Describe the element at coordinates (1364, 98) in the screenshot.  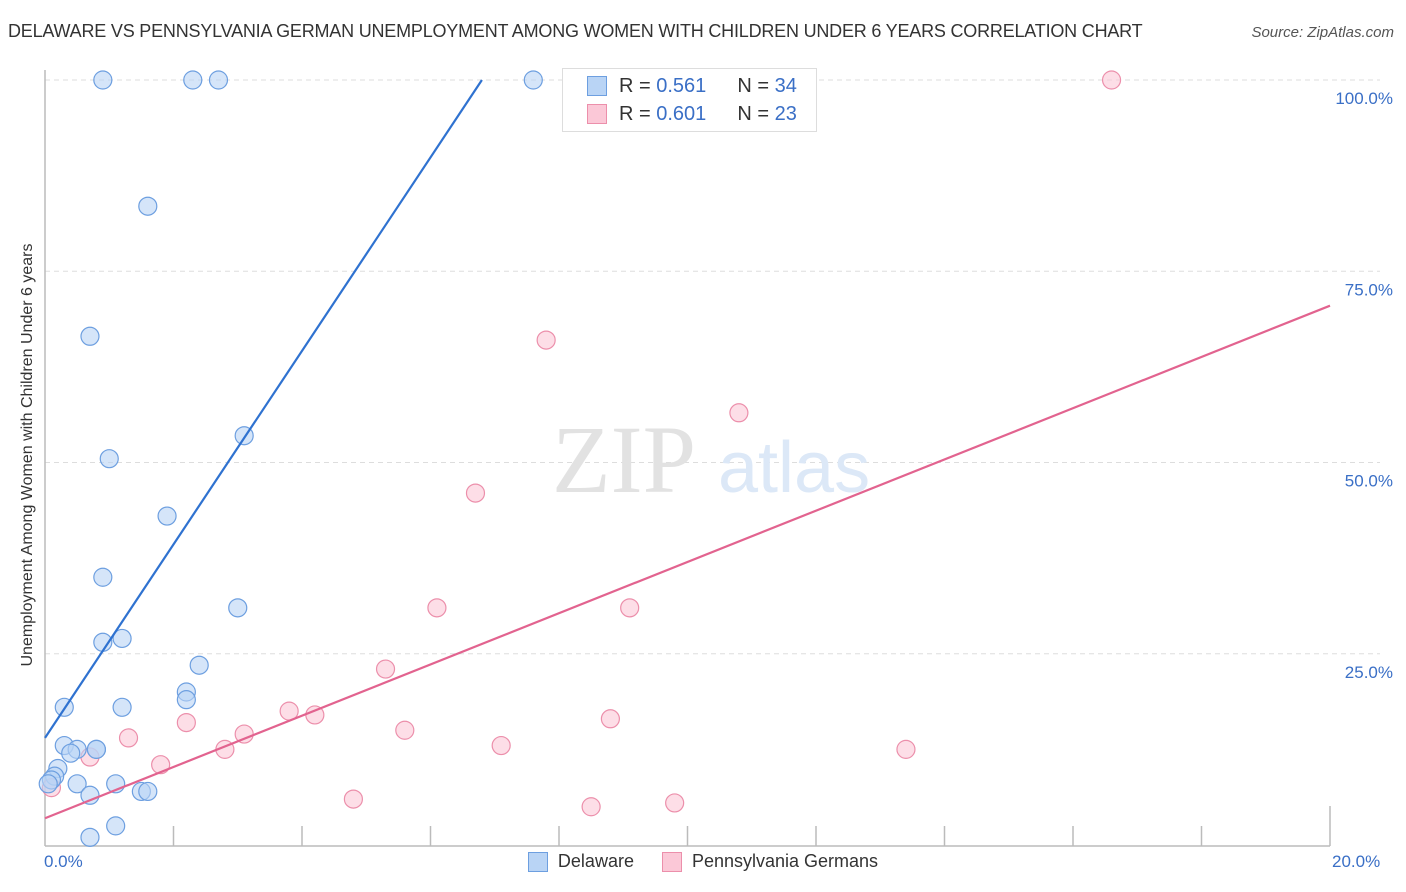
I see `y-tick-label: 100.0%` at that location.